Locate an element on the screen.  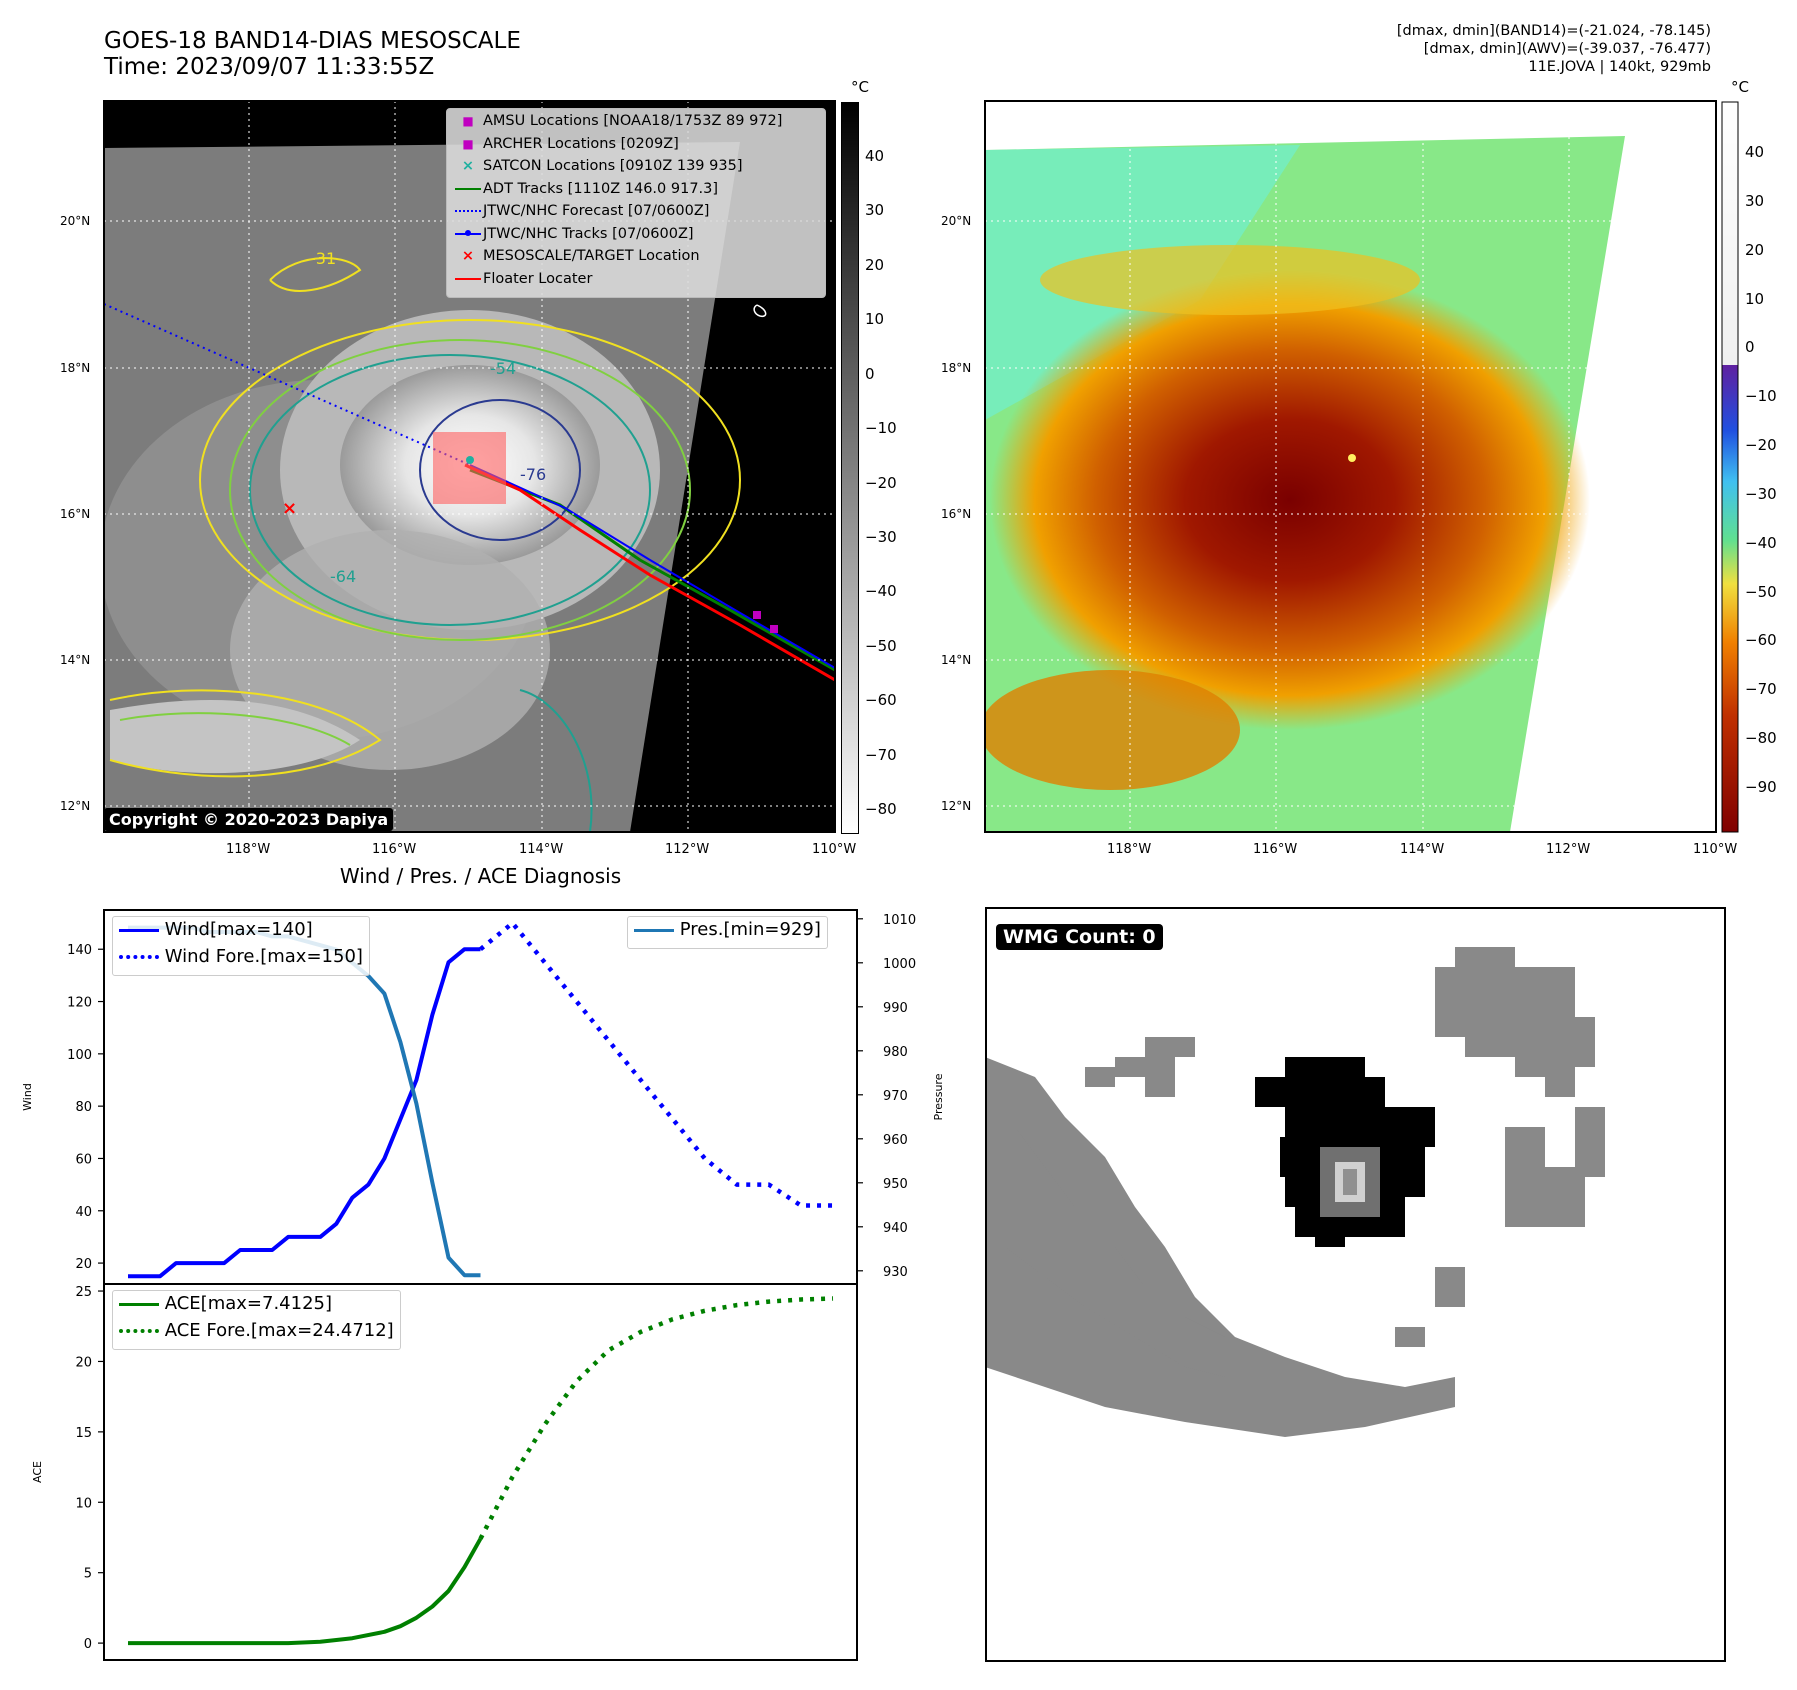
legend-wind-fore: Wind Fore.[max=150] is located at coordinates (241, 959).